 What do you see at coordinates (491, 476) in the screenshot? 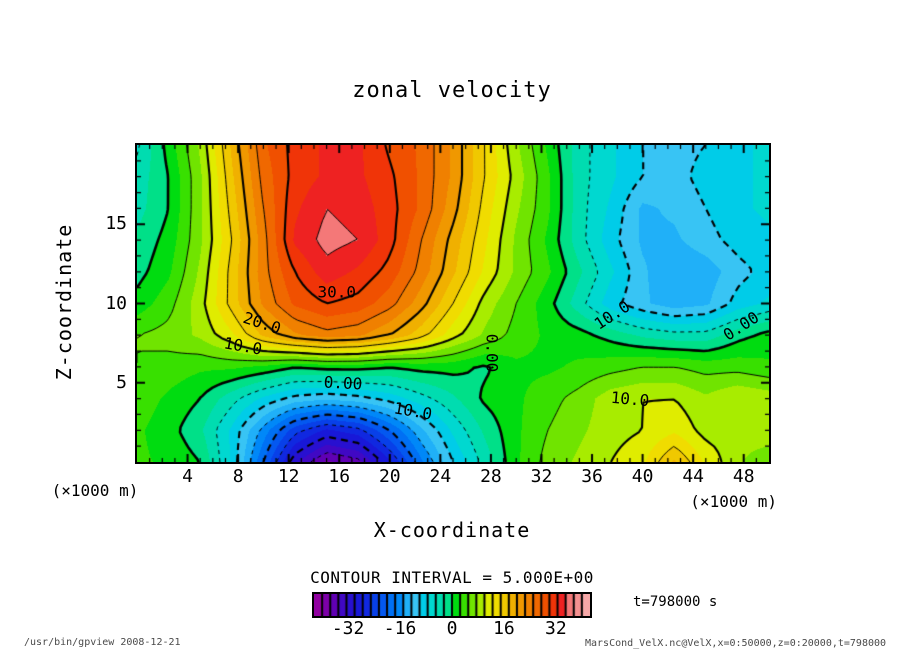
I see `x-tick-label: 28` at bounding box center [491, 476].